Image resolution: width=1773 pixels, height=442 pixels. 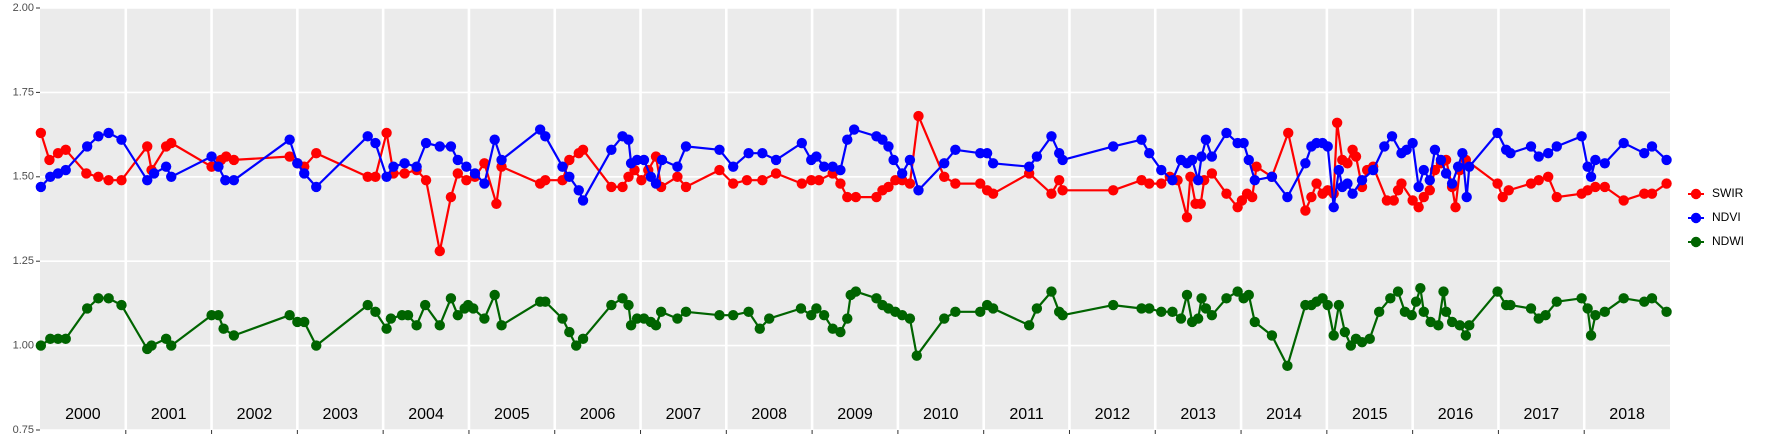 I want to click on x-tick-label: 2018, so click(x=1627, y=414).